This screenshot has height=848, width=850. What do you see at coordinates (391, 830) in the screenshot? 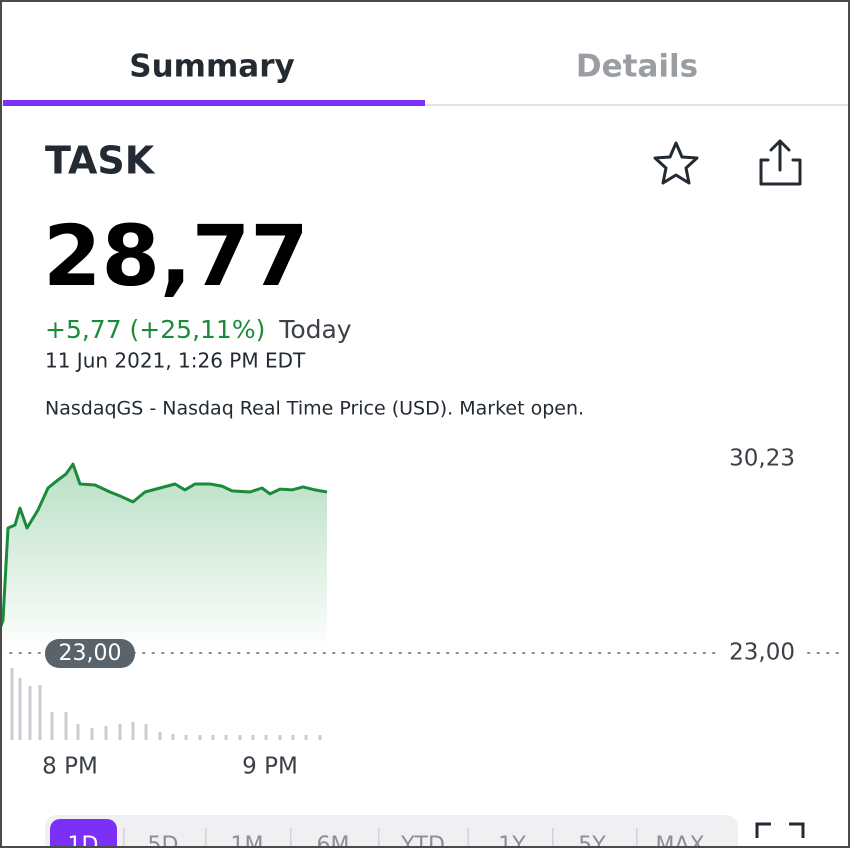
I see `range-bar` at bounding box center [391, 830].